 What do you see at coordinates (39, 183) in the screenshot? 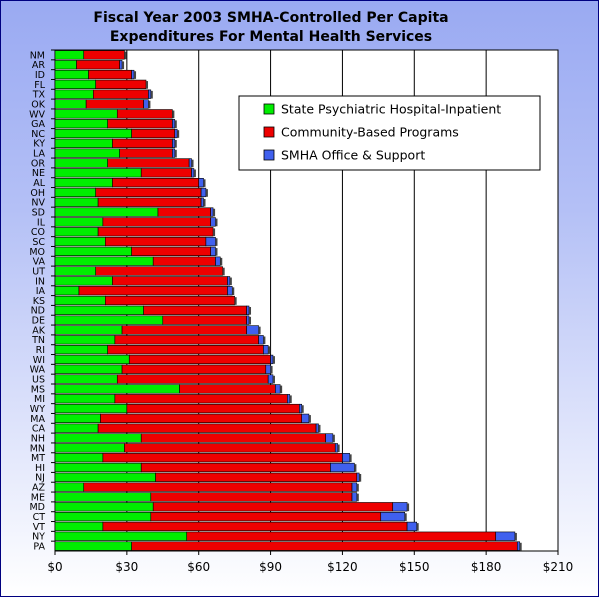
I see `y-tick-label: AL` at bounding box center [39, 183].